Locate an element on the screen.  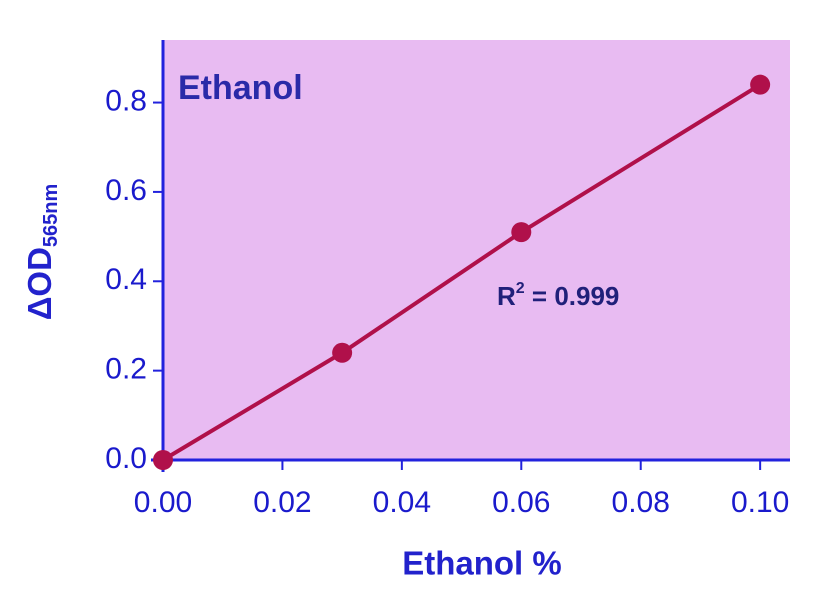
y-axis-title: ΔOD565nm is located at coordinates (42, 252).